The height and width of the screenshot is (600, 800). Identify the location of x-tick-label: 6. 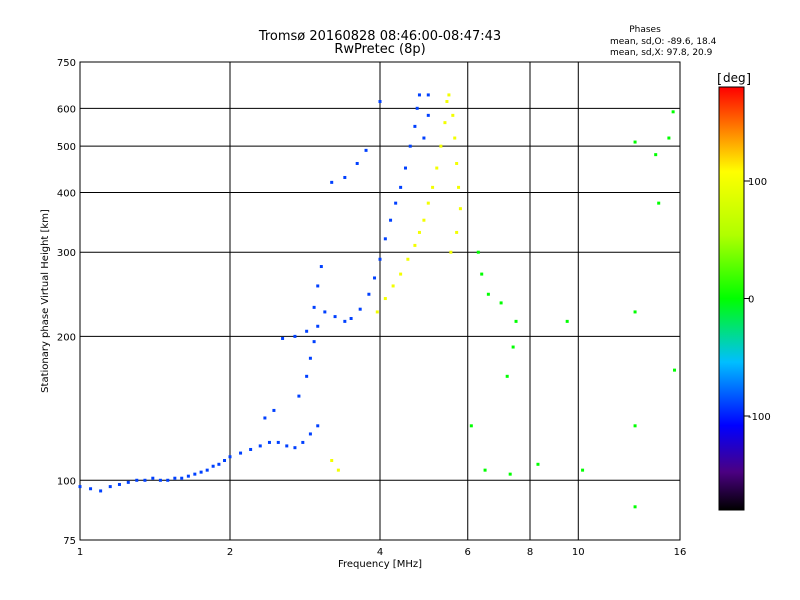
(468, 552).